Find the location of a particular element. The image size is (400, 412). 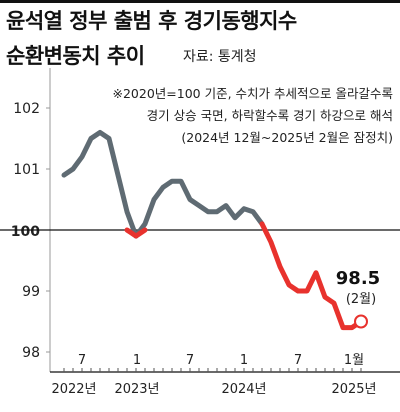

chart-title-line-2: 순환변동치 추이 is located at coordinates (75, 56).